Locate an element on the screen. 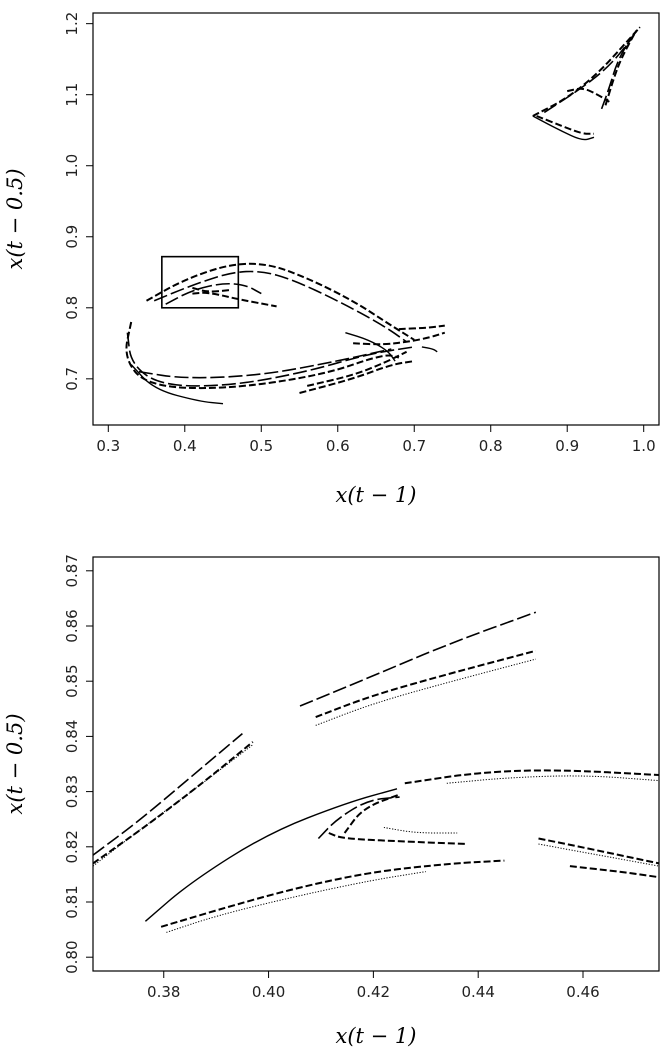 The width and height of the screenshot is (660, 1049). zoom-highlight-box is located at coordinates (200, 282).